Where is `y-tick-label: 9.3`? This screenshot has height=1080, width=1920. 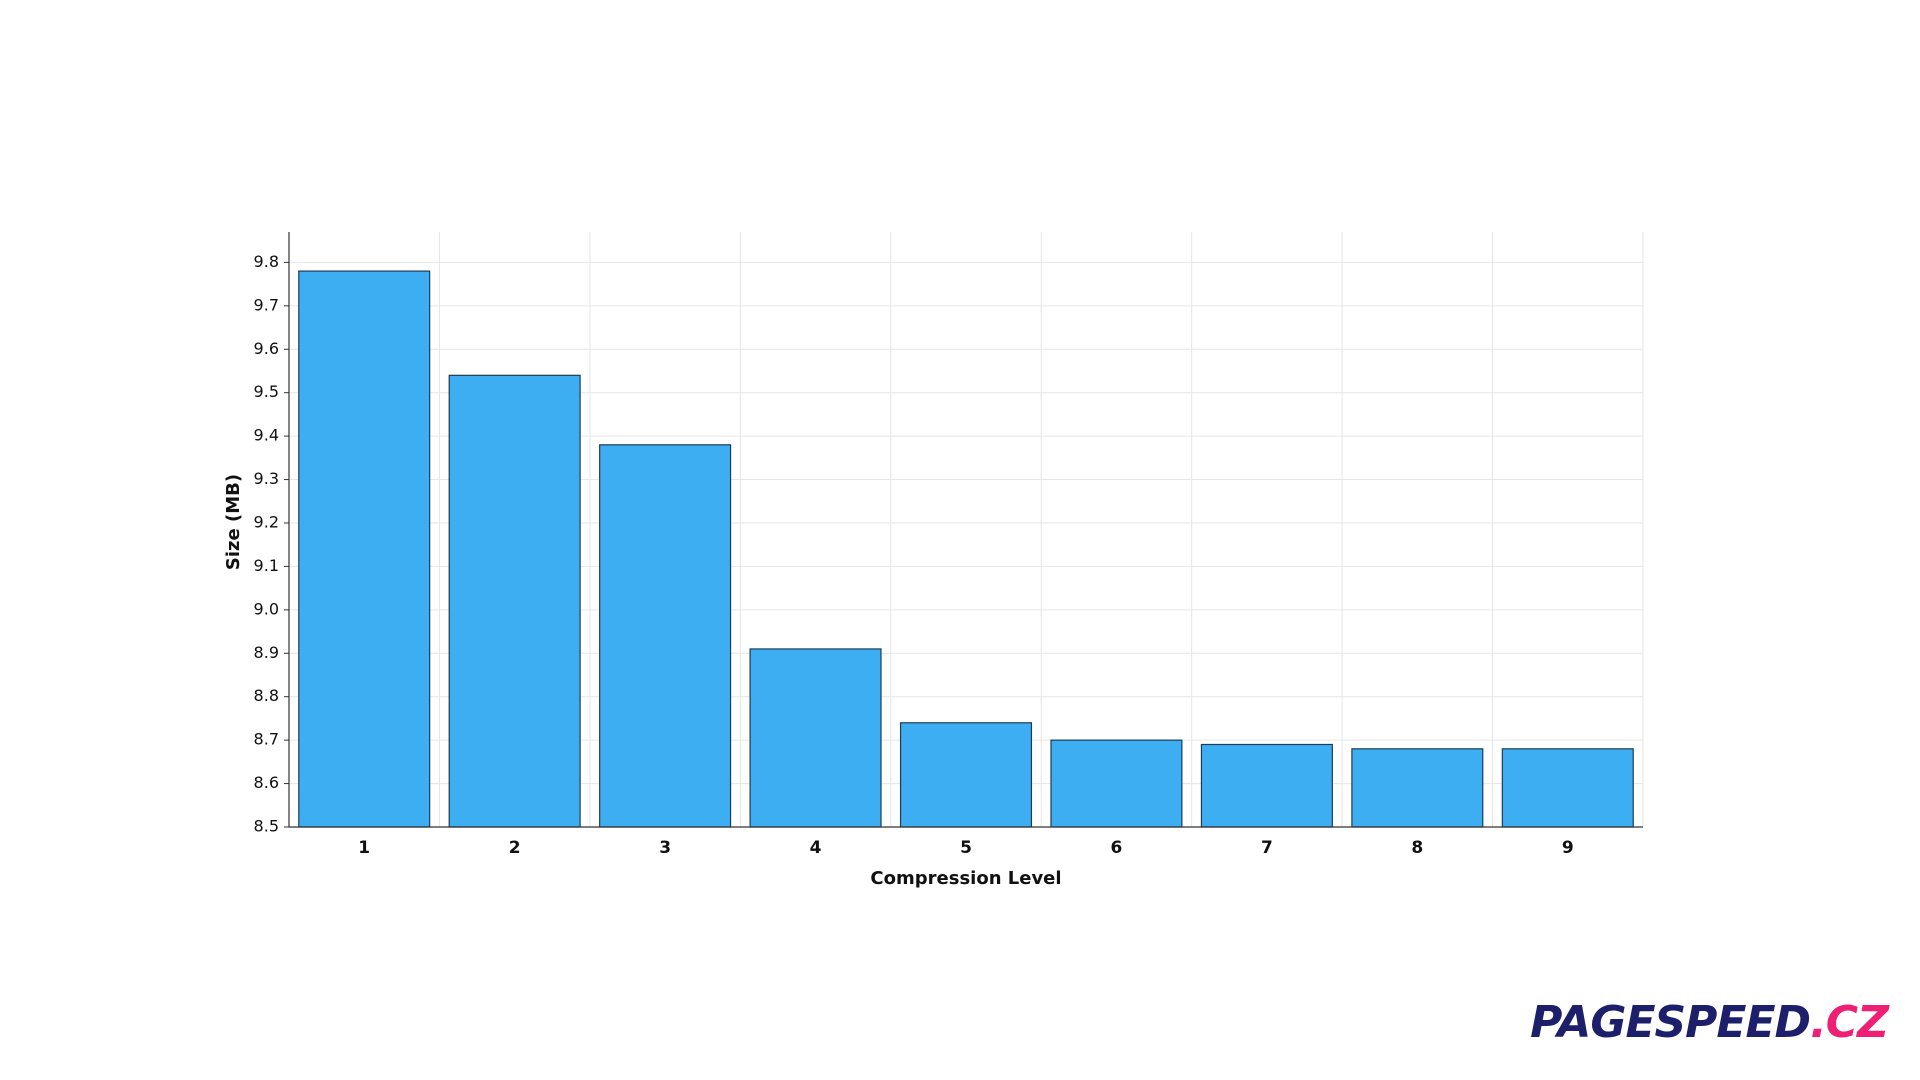 y-tick-label: 9.3 is located at coordinates (266, 478).